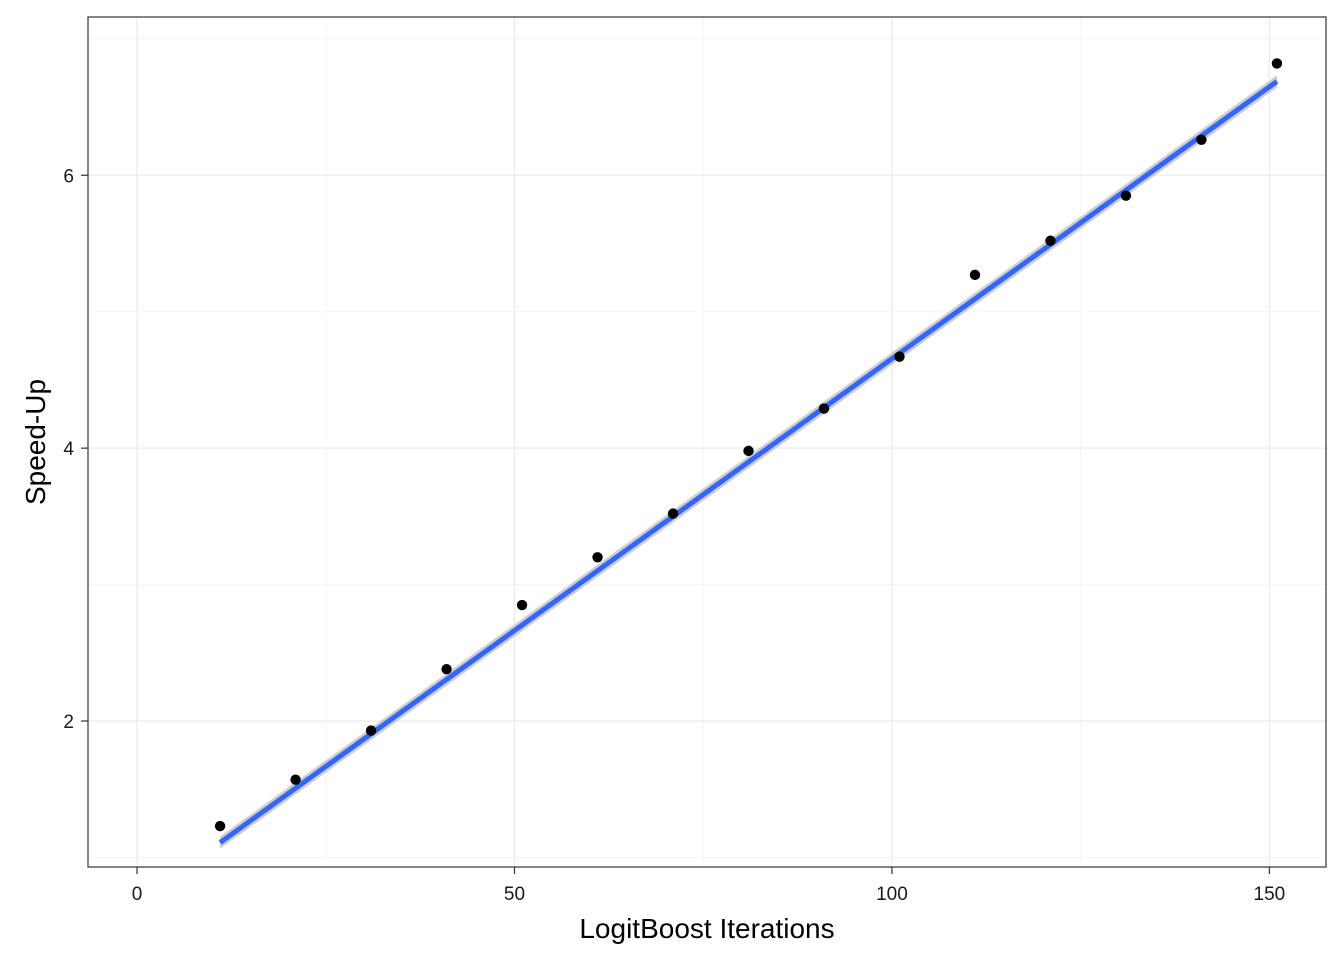  What do you see at coordinates (68, 176) in the screenshot?
I see `y-tick-label: 6` at bounding box center [68, 176].